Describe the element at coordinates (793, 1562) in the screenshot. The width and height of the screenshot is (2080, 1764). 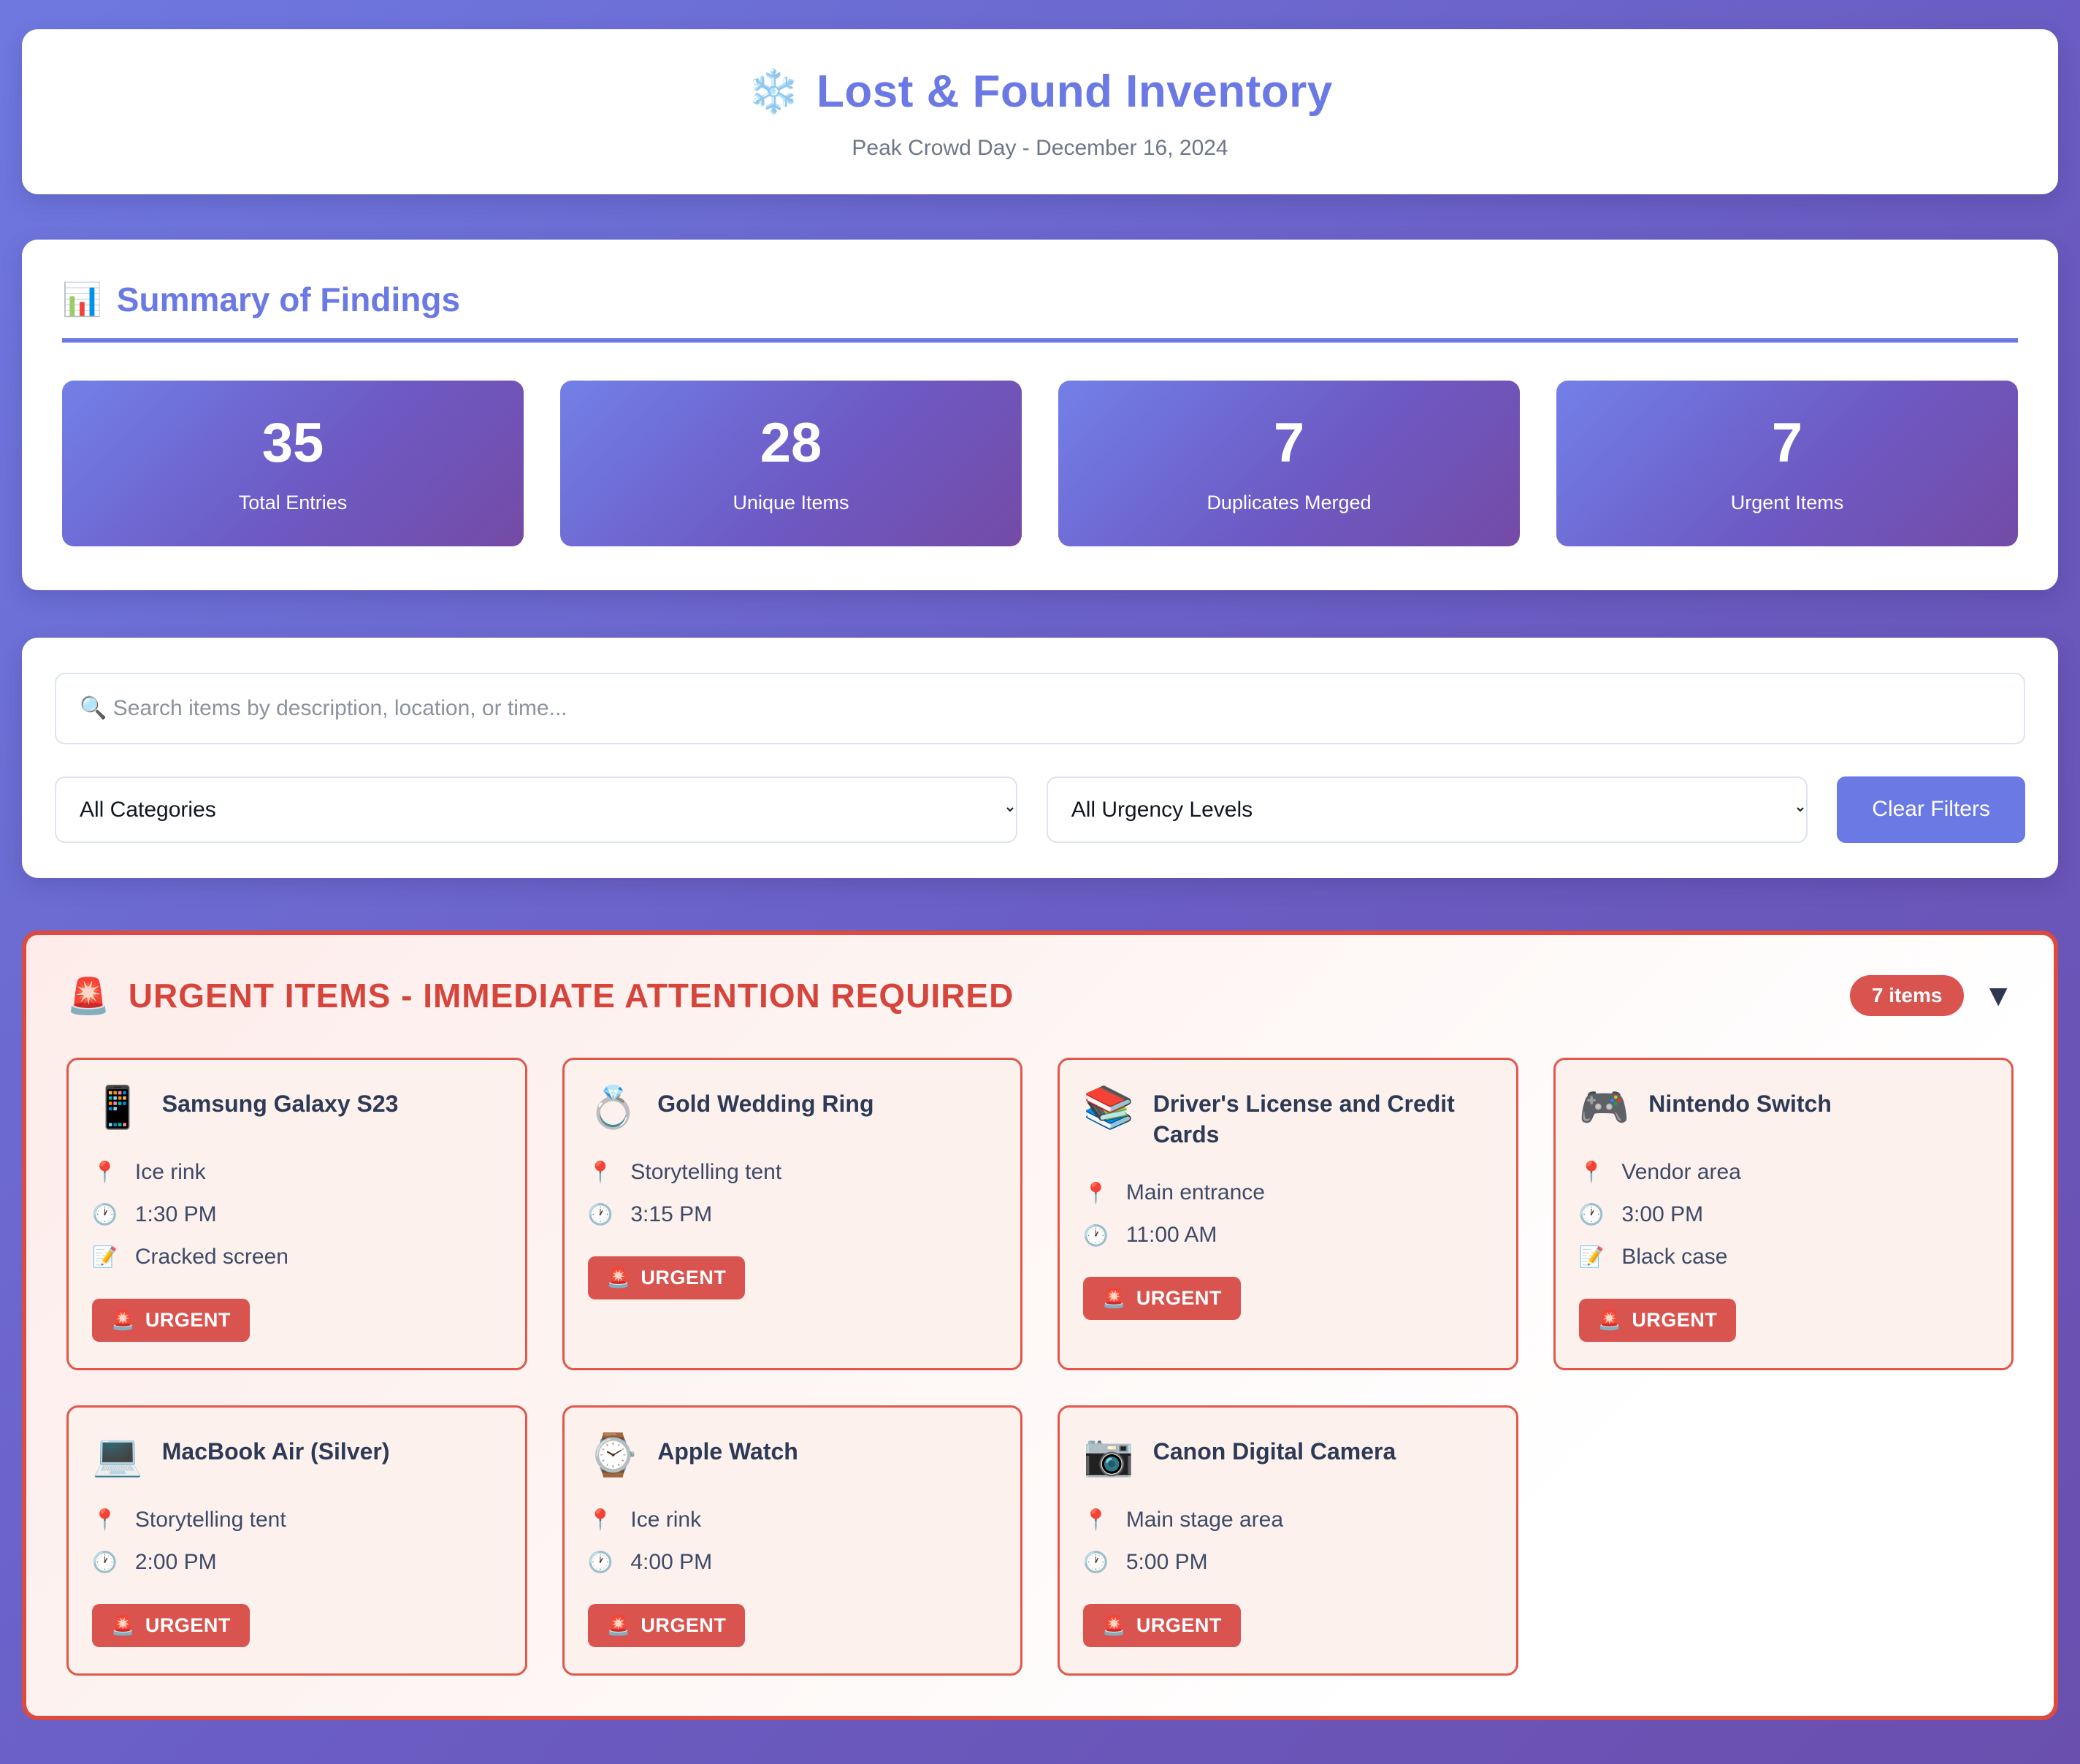
I see `item-time-row: 🕐 4:00 PM` at that location.